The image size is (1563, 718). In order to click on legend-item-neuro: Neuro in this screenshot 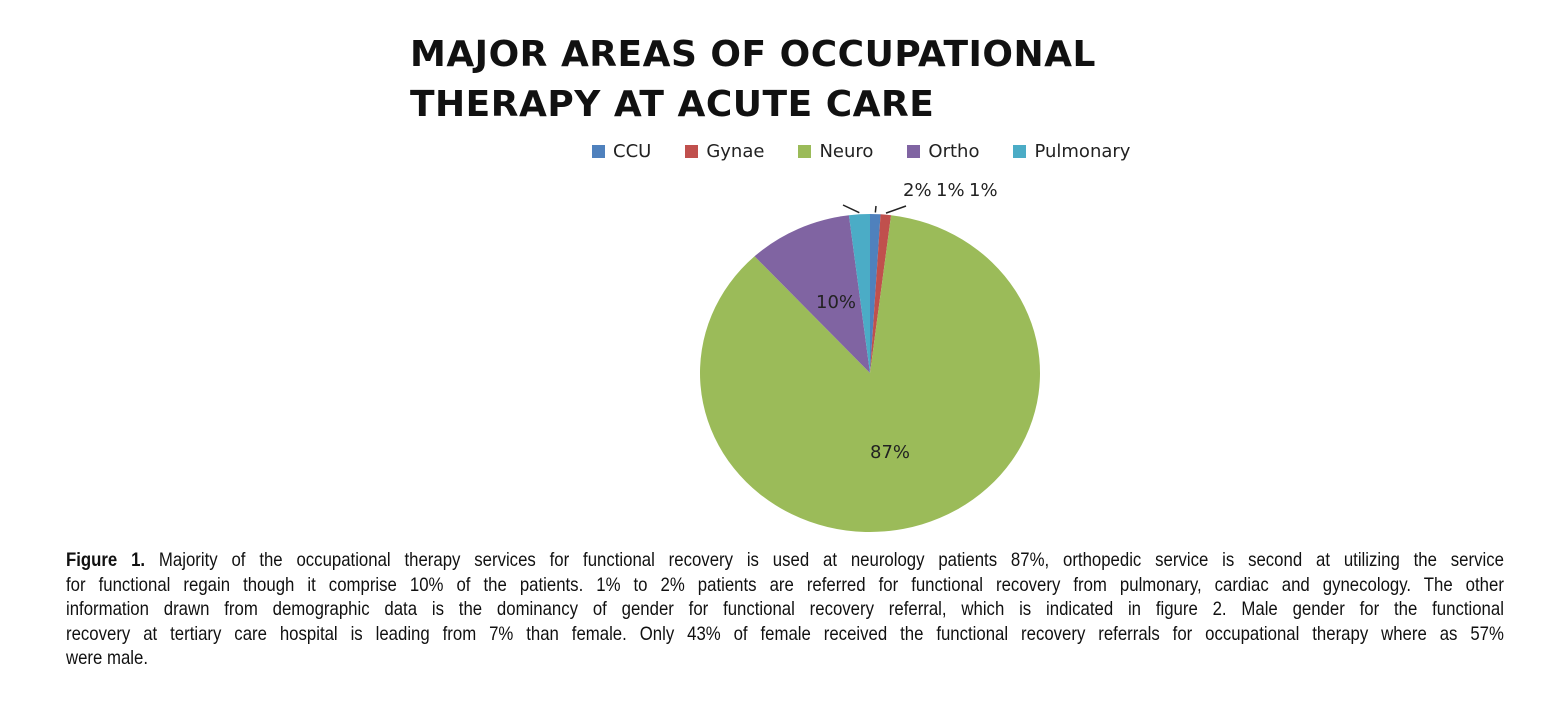, I will do `click(835, 151)`.